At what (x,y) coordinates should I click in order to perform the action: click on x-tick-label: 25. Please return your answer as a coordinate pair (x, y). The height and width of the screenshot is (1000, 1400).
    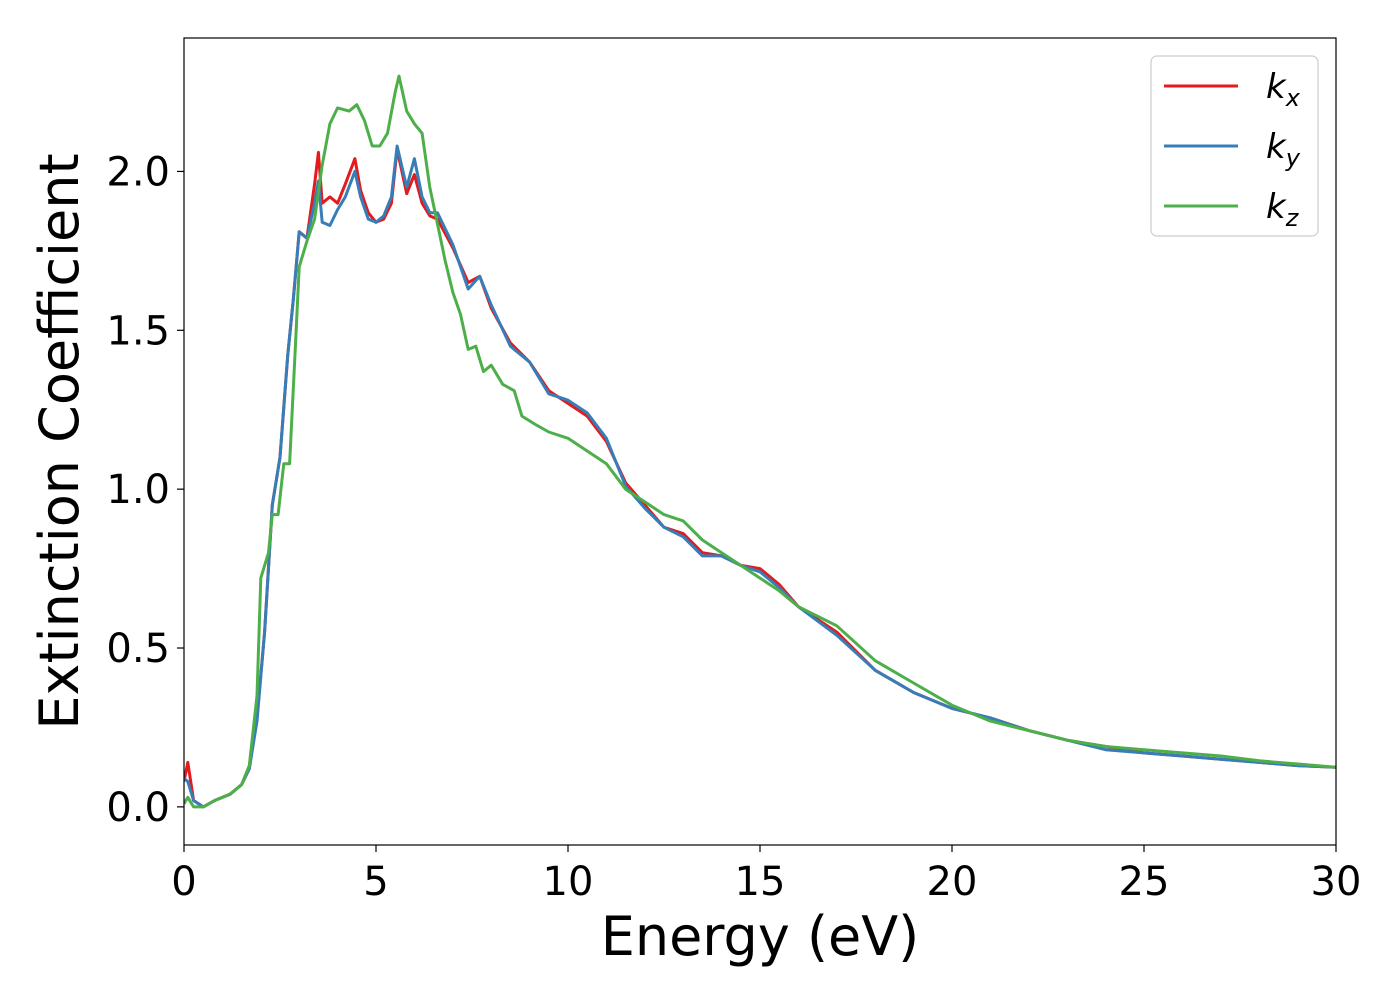
    Looking at the image, I should click on (1144, 882).